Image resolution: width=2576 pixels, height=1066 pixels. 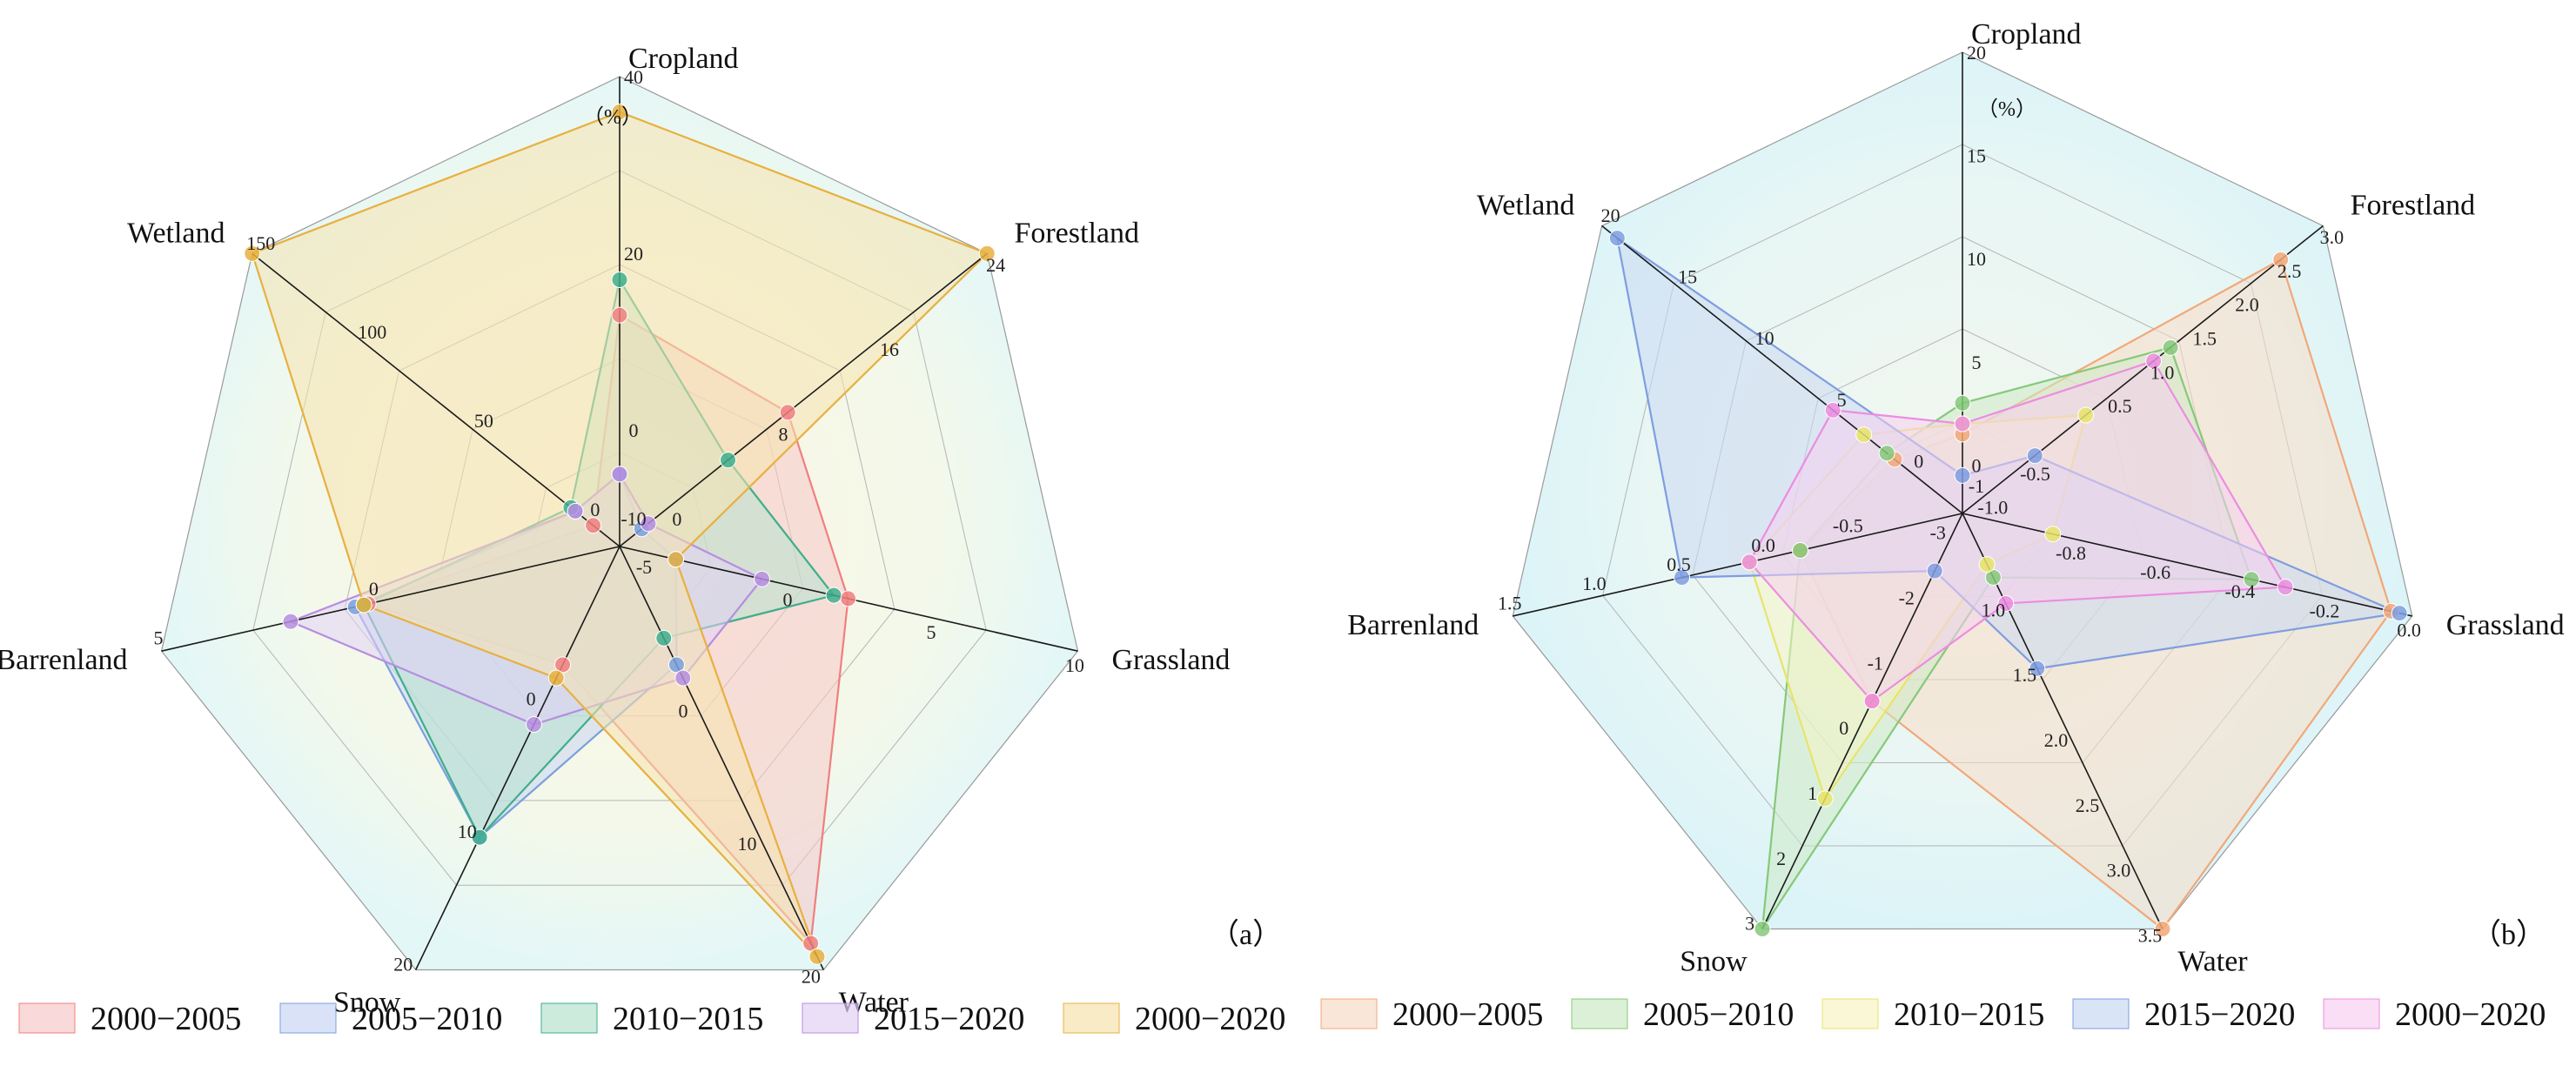 I want to click on tick-label-forestland: -0.5, so click(x=2035, y=474).